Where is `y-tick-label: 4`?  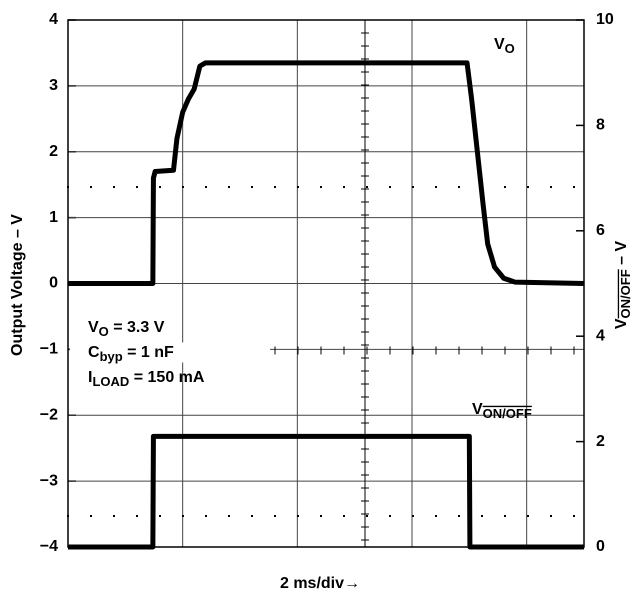 y-tick-label: 4 is located at coordinates (53, 19).